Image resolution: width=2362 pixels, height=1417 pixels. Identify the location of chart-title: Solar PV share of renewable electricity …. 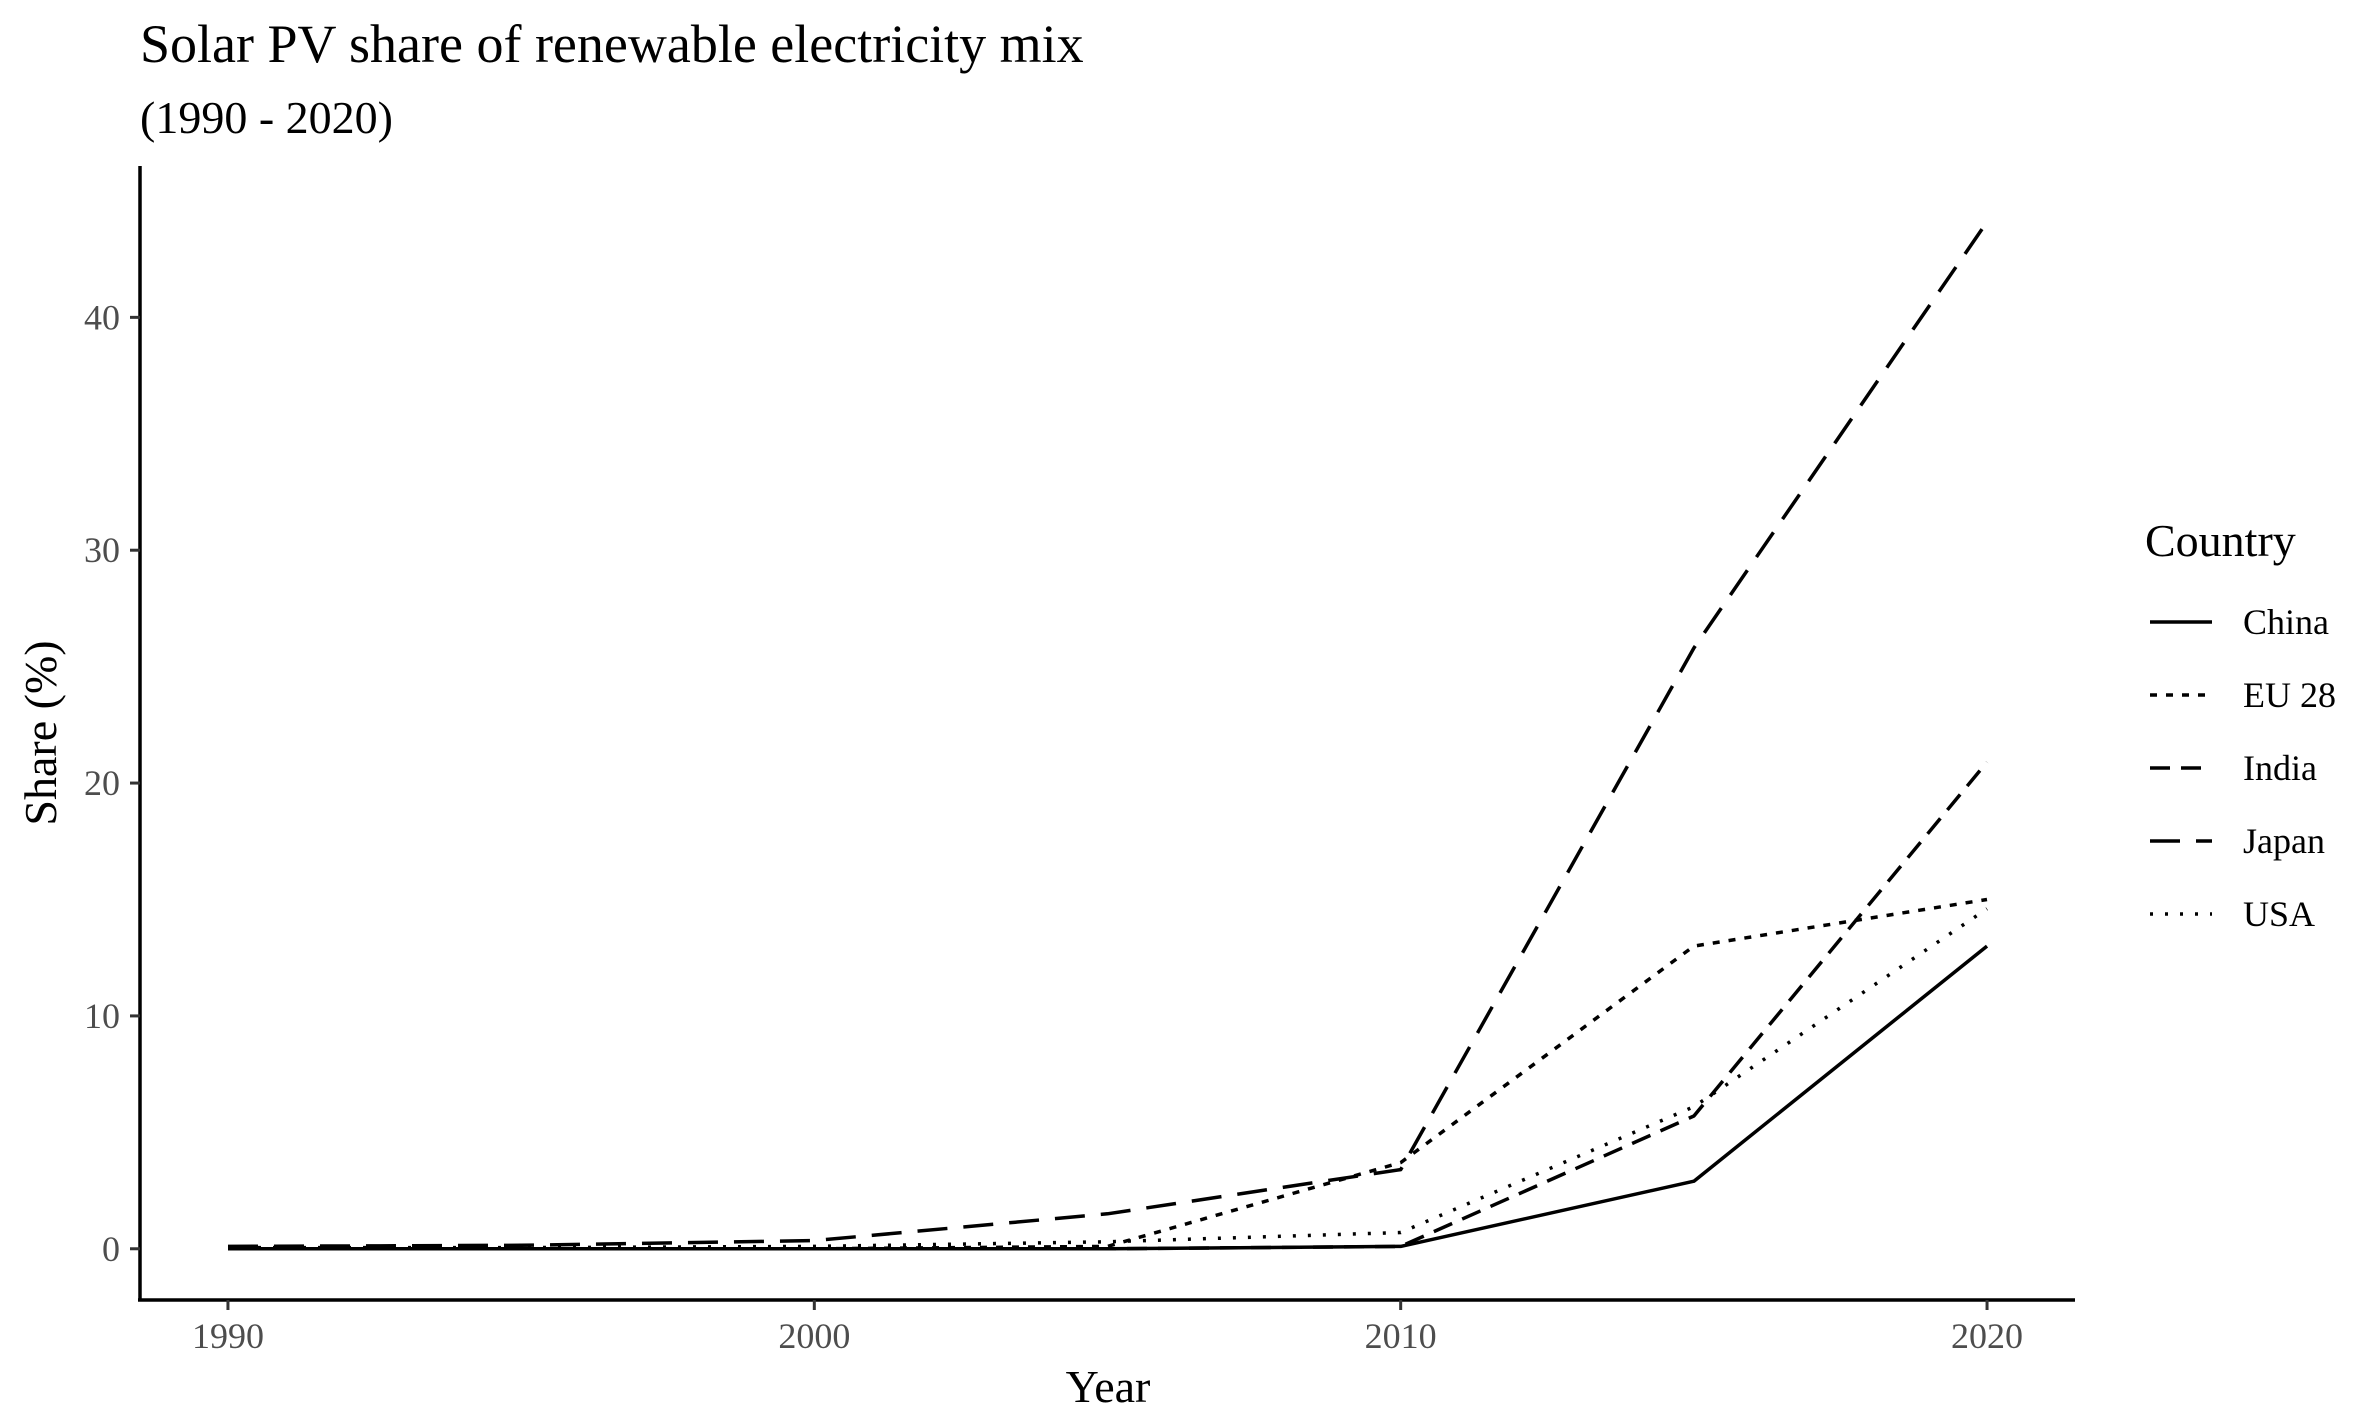
(612, 44).